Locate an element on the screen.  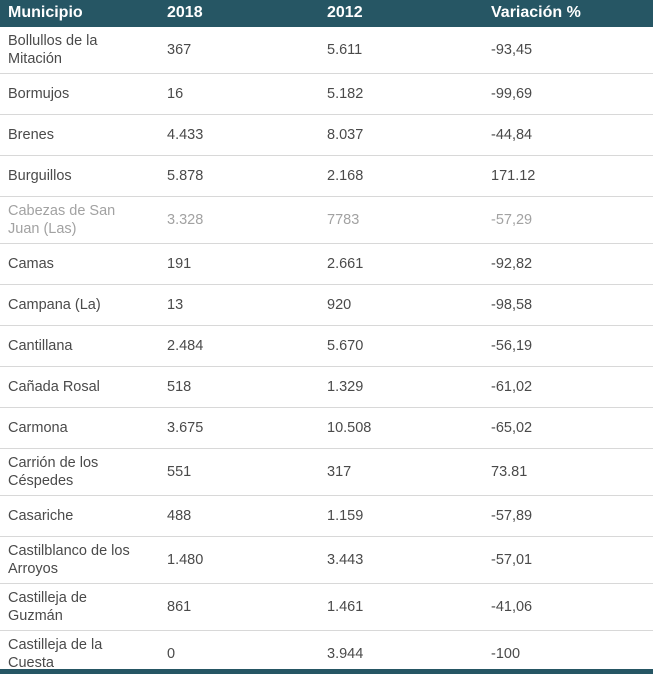
cell-variacion: -93,45 is located at coordinates (572, 50).